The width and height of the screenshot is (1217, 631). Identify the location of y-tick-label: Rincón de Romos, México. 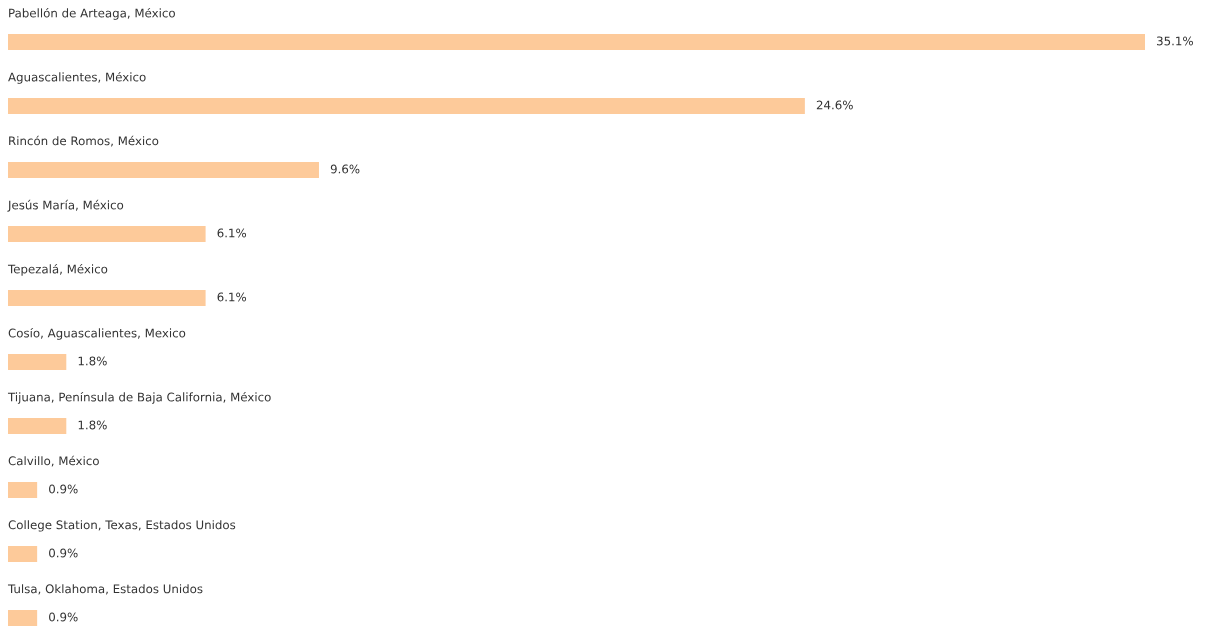
(84, 141).